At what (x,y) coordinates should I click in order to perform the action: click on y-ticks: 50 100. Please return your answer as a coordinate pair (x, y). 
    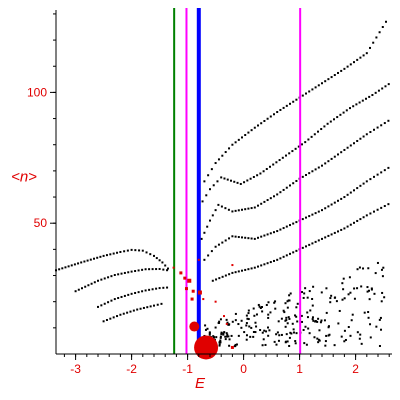
    Looking at the image, I should click on (41, 171).